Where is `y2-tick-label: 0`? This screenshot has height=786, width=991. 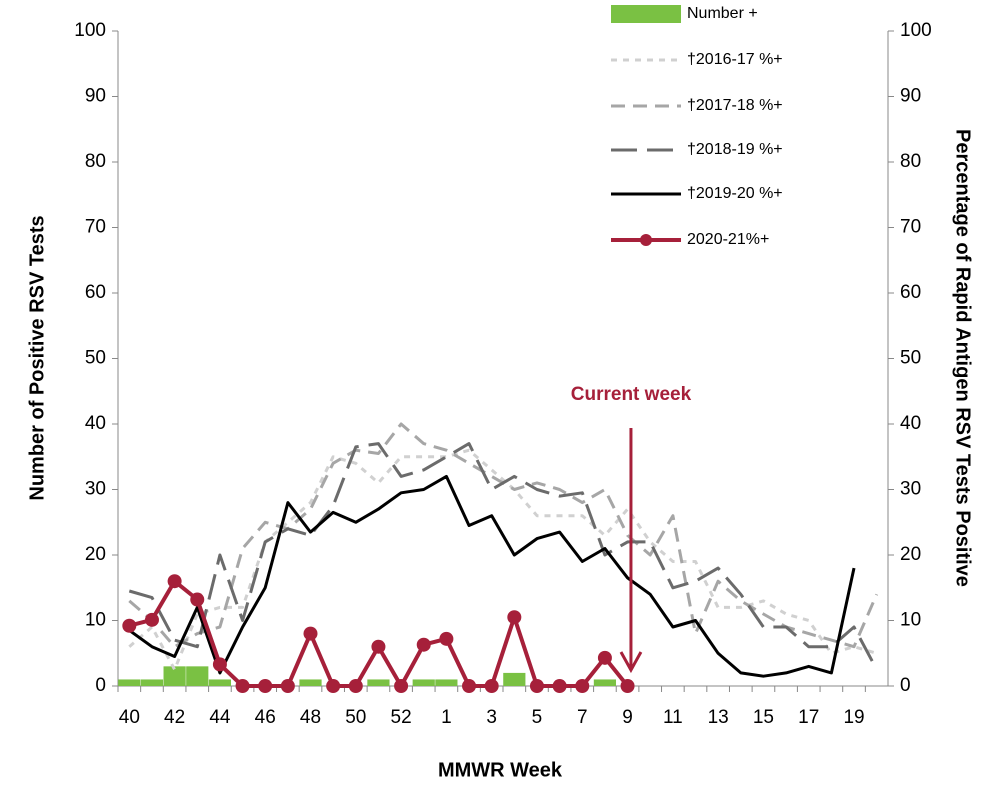
y2-tick-label: 0 is located at coordinates (905, 685).